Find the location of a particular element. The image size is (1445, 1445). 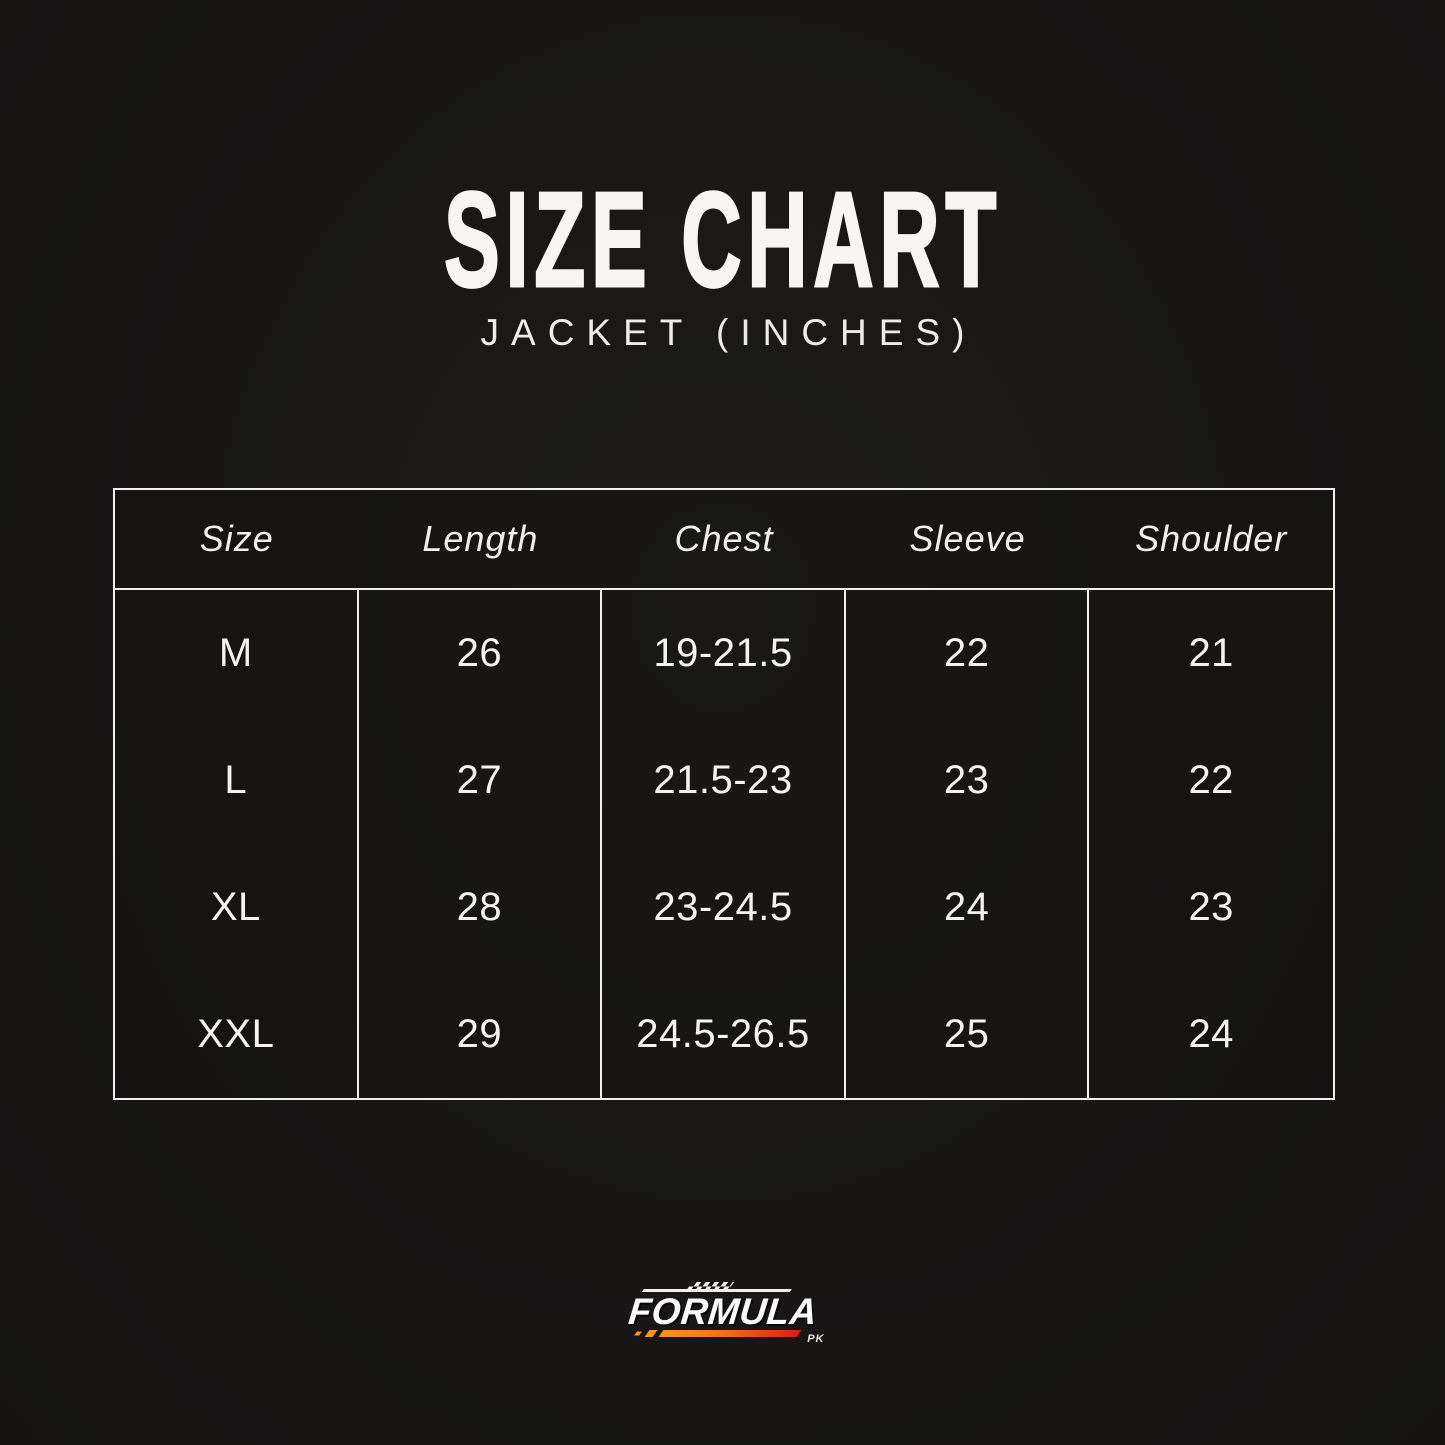

logo-wordmark: FORMULA is located at coordinates (722, 1311).